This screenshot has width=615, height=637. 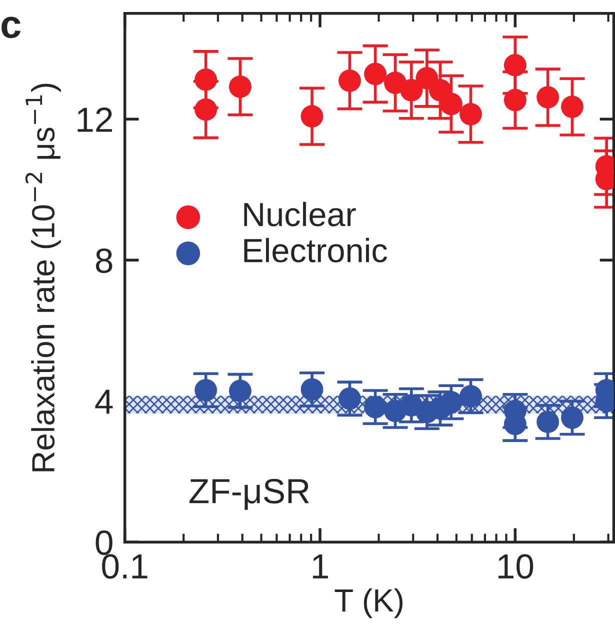 What do you see at coordinates (300, 214) in the screenshot?
I see `legend-label: Nuclear` at bounding box center [300, 214].